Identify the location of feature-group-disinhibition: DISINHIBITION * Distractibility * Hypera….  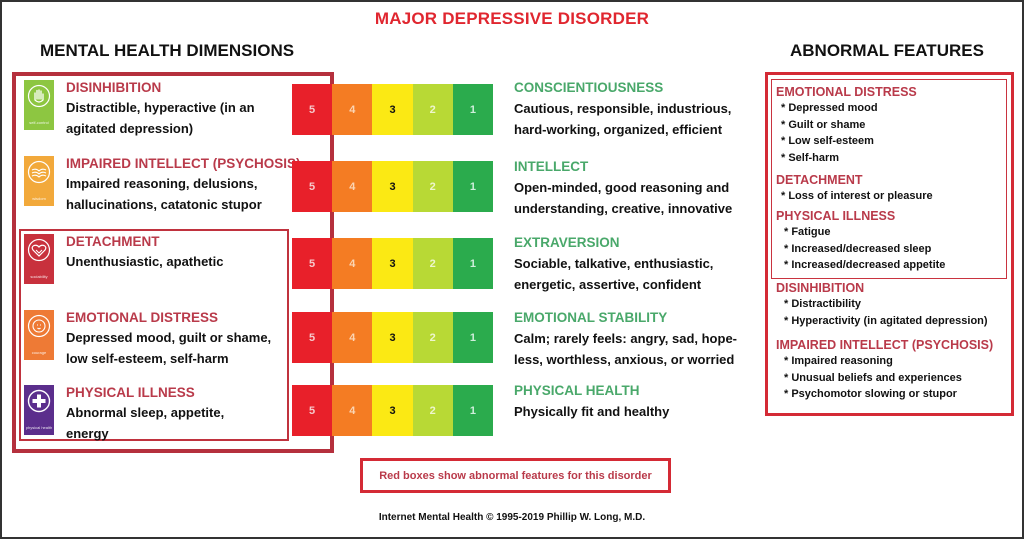
(882, 304).